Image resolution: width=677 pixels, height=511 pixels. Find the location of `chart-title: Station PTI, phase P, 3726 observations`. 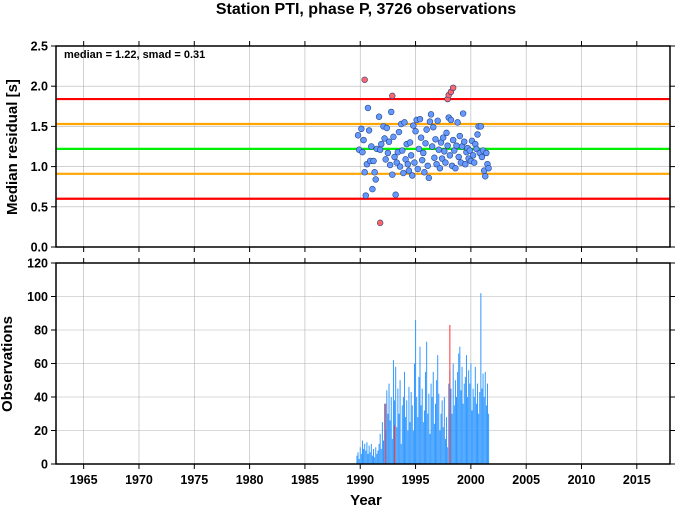

chart-title: Station PTI, phase P, 3726 observations is located at coordinates (366, 9).